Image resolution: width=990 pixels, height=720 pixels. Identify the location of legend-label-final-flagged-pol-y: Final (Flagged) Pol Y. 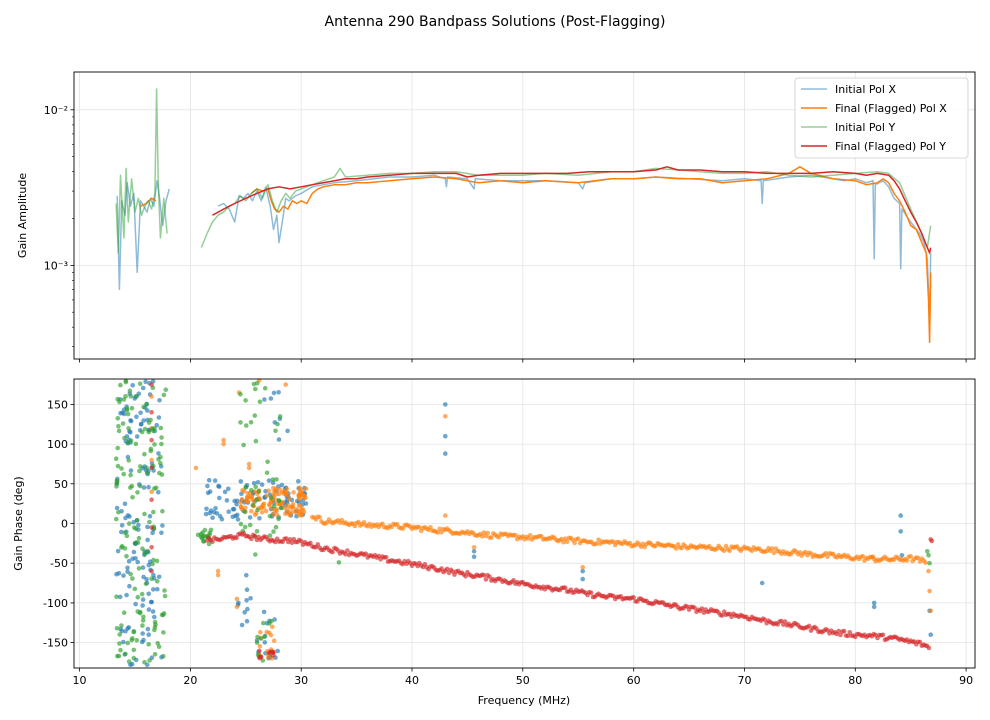
(890, 146).